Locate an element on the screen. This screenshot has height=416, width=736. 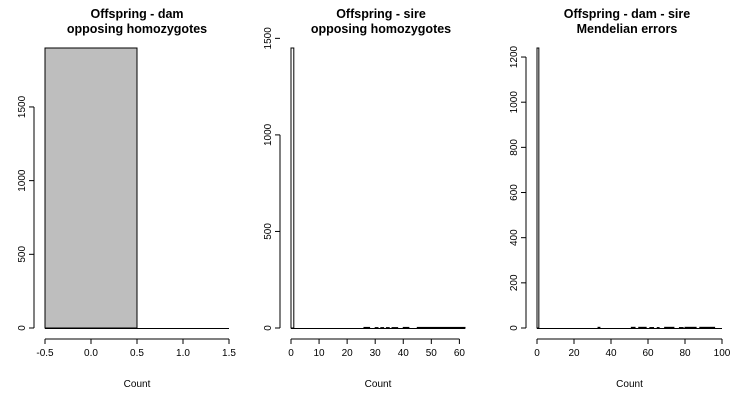
panel-2-x-tick-label-1: 0 is located at coordinates (291, 353).